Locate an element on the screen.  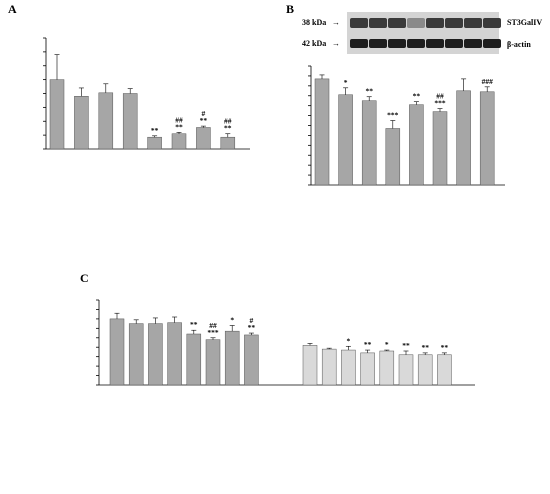
blot-protein-bottom: β-actin is located at coordinates (519, 44).